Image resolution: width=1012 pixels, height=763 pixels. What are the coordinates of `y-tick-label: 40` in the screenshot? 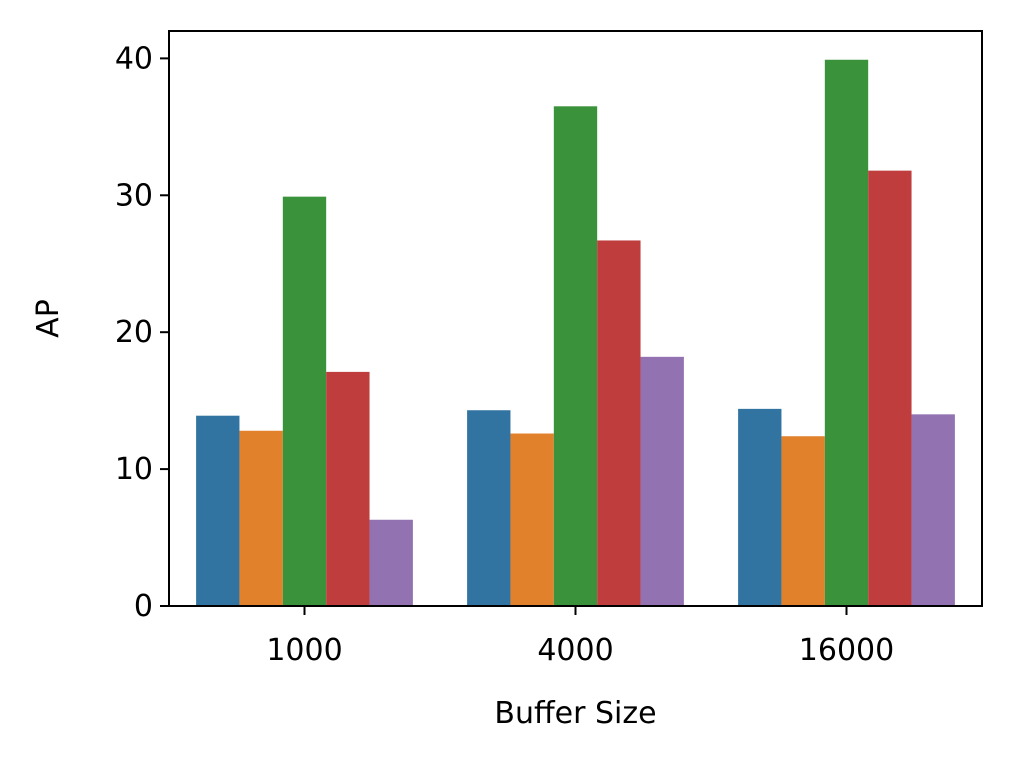 It's located at (134, 58).